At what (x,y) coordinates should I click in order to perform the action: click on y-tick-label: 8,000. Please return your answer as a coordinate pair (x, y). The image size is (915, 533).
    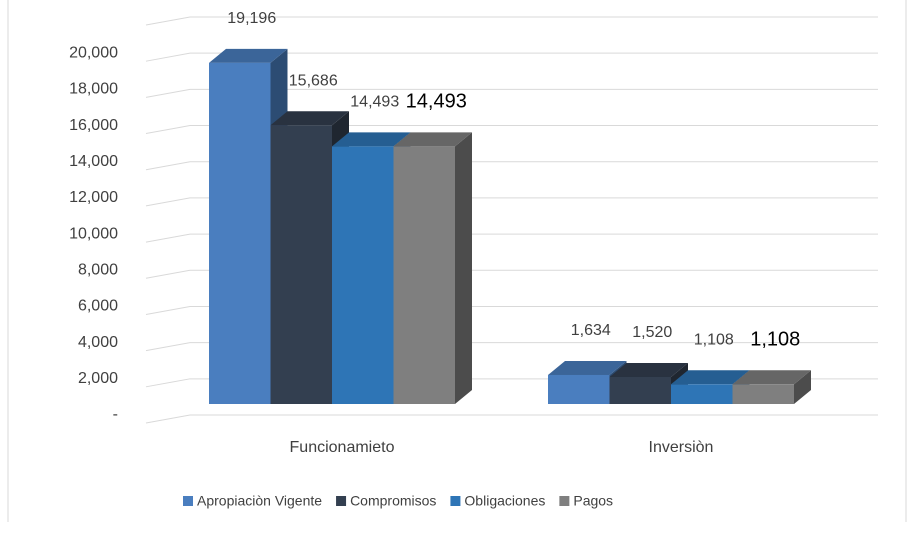
    Looking at the image, I should click on (98, 269).